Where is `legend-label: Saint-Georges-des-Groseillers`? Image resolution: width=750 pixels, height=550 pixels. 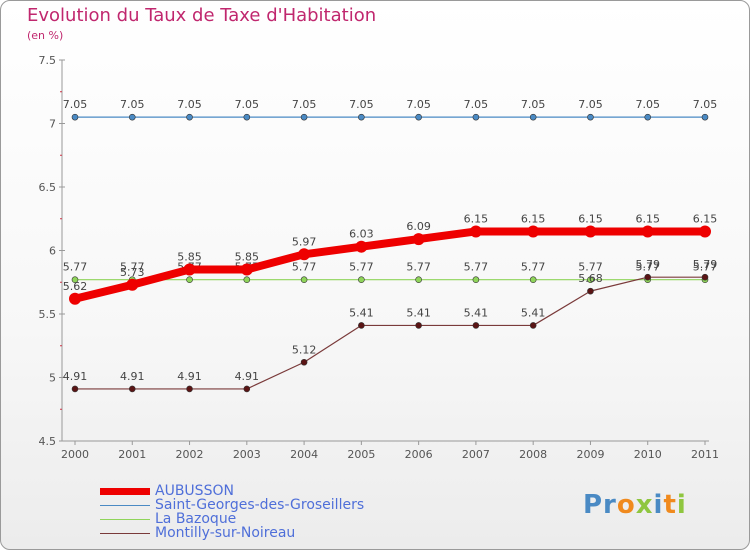 legend-label: Saint-Georges-des-Groseillers is located at coordinates (260, 505).